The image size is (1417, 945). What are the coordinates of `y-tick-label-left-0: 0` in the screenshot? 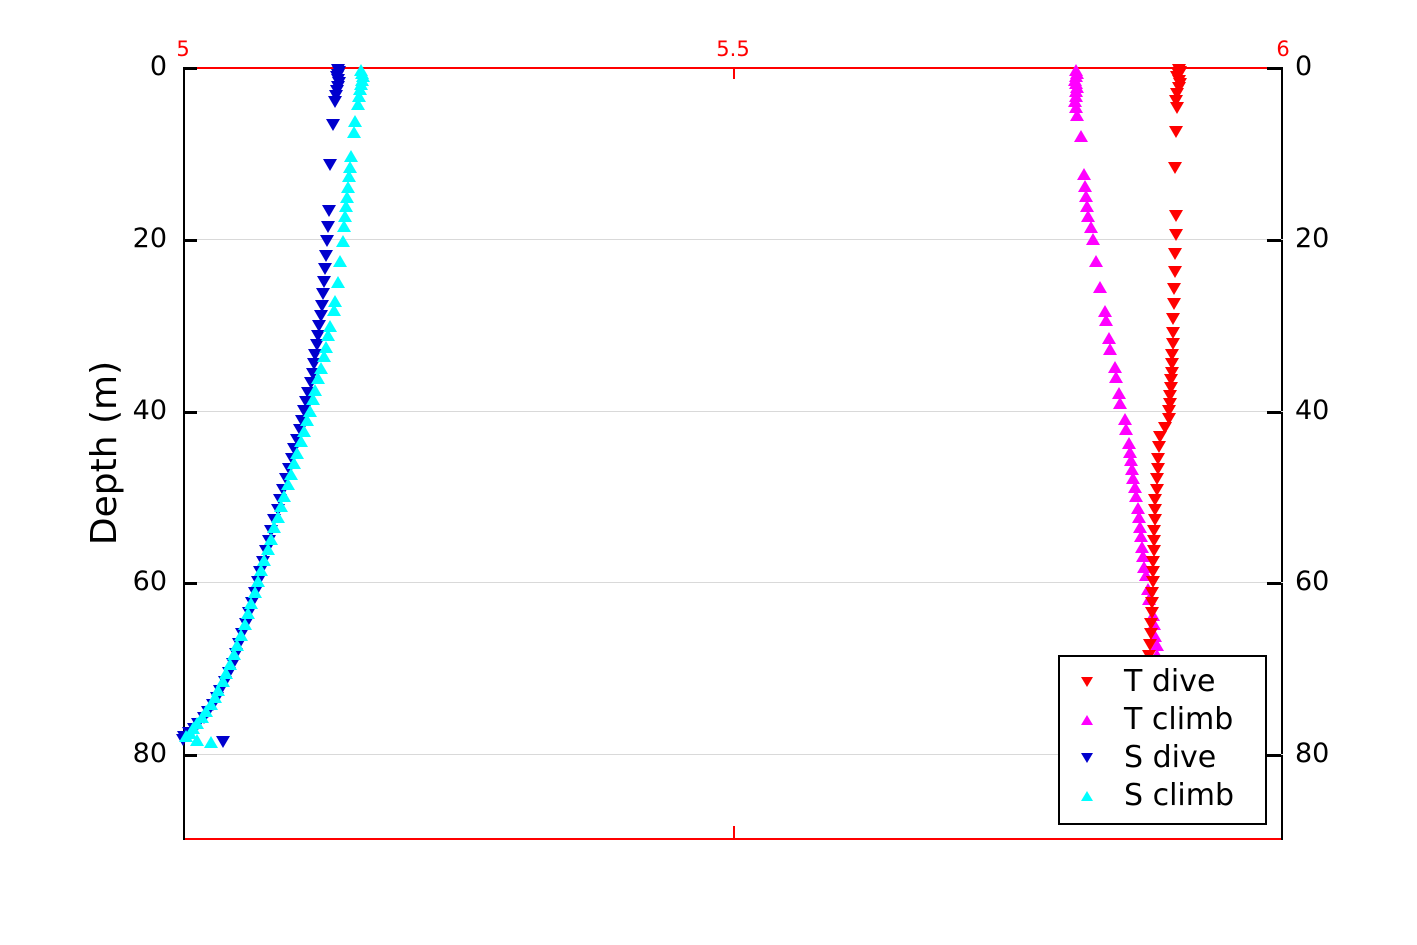 It's located at (158, 66).